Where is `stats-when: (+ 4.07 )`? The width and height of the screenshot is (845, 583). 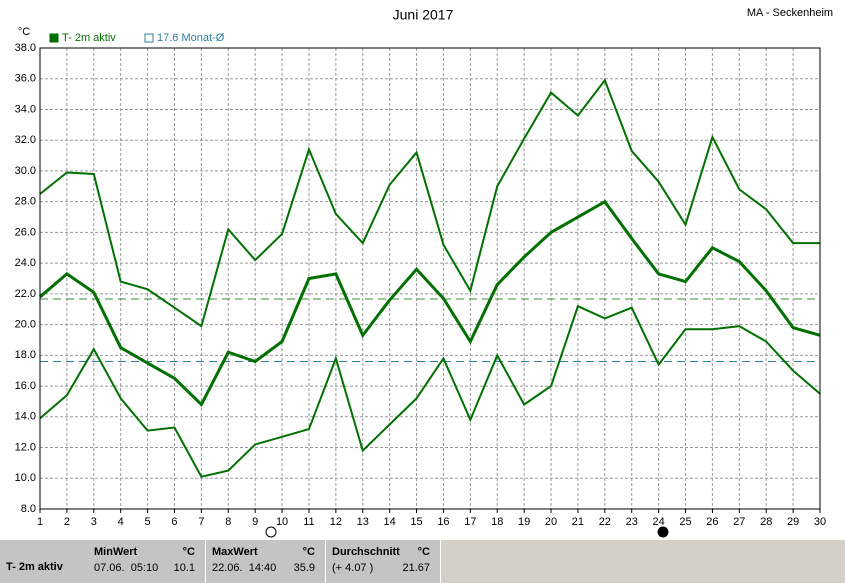
stats-when: (+ 4.07 ) is located at coordinates (353, 568).